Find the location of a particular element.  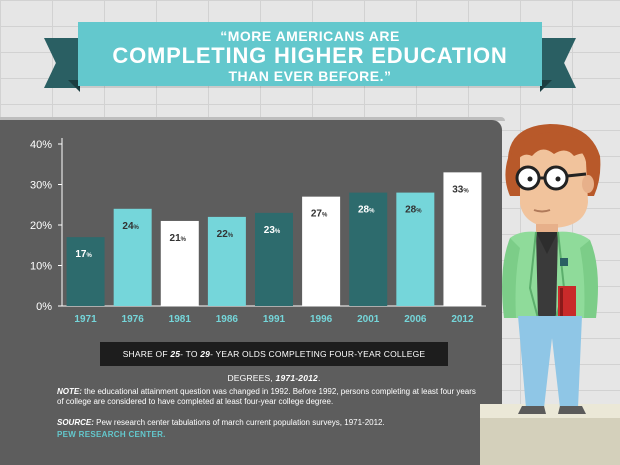

x-tick-label: 1996 is located at coordinates (321, 319).